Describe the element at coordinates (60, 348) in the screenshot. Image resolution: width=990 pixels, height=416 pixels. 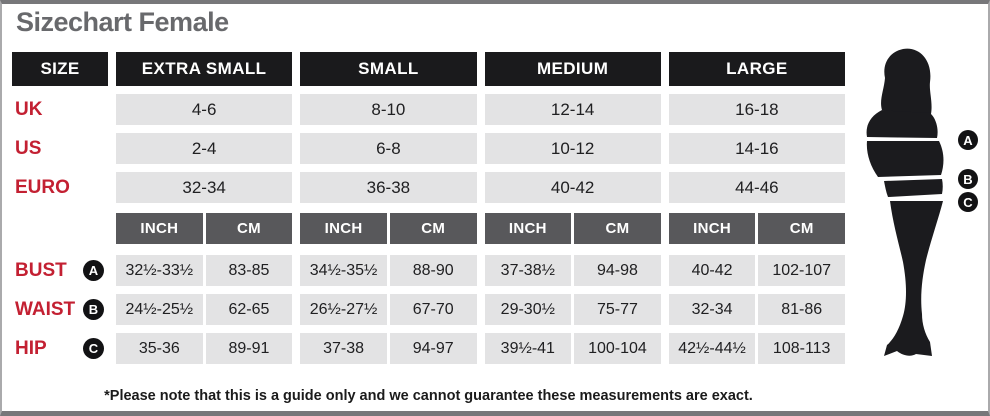
I see `row-label-hip: HIP C` at that location.